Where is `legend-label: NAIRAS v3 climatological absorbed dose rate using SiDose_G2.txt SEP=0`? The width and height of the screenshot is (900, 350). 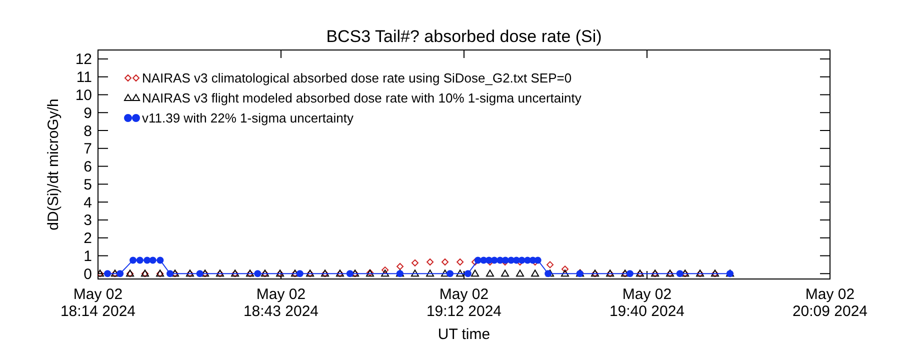 legend-label: NAIRAS v3 climatological absorbed dose rate using SiDose_G2.txt SEP=0 is located at coordinates (357, 78).